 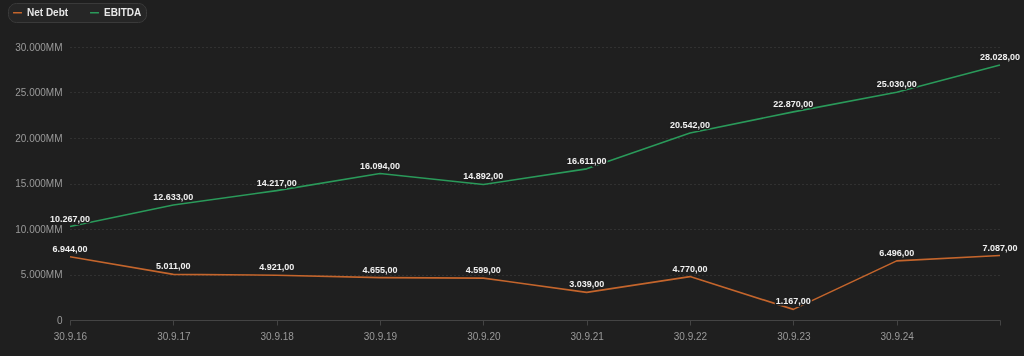 What do you see at coordinates (793, 301) in the screenshot?
I see `data-label: 1.167,00` at bounding box center [793, 301].